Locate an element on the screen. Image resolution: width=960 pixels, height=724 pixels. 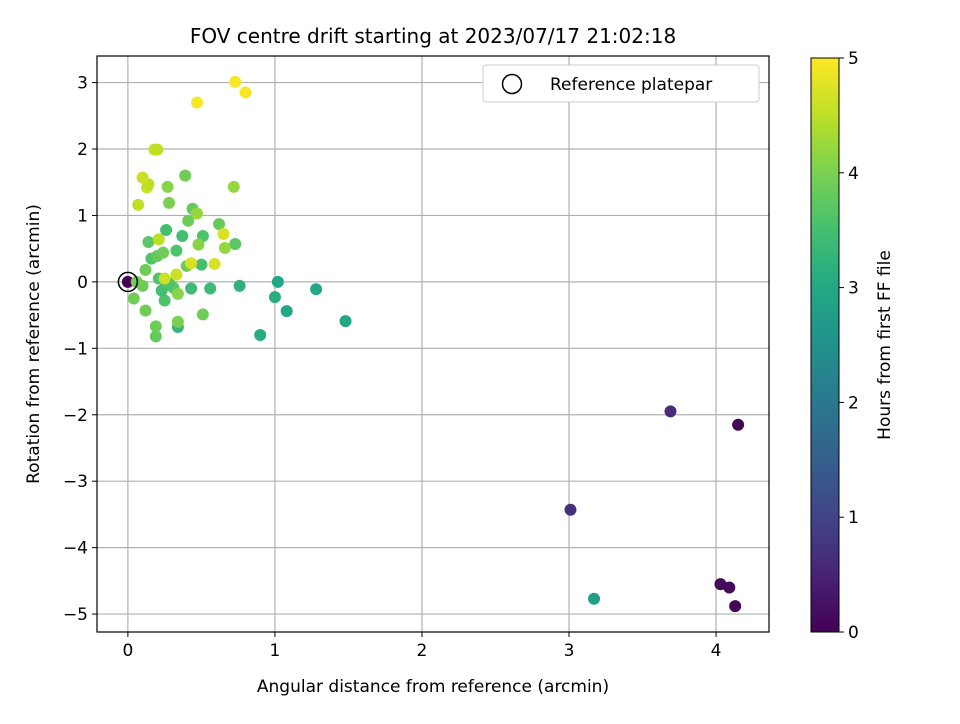
reference-platepar-marker is located at coordinates (128, 282).